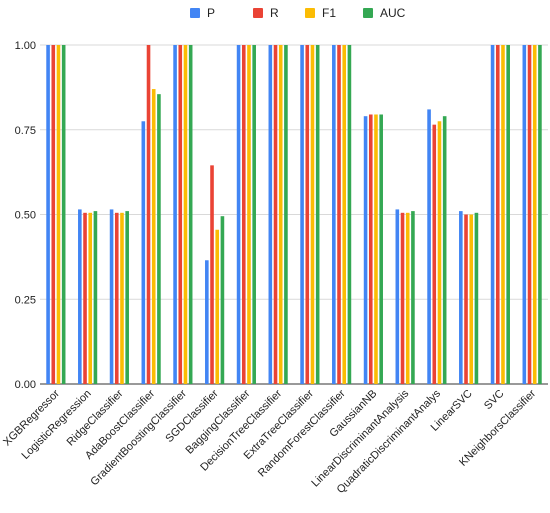  What do you see at coordinates (310, 13) in the screenshot?
I see `legend-swatch-f1` at bounding box center [310, 13].